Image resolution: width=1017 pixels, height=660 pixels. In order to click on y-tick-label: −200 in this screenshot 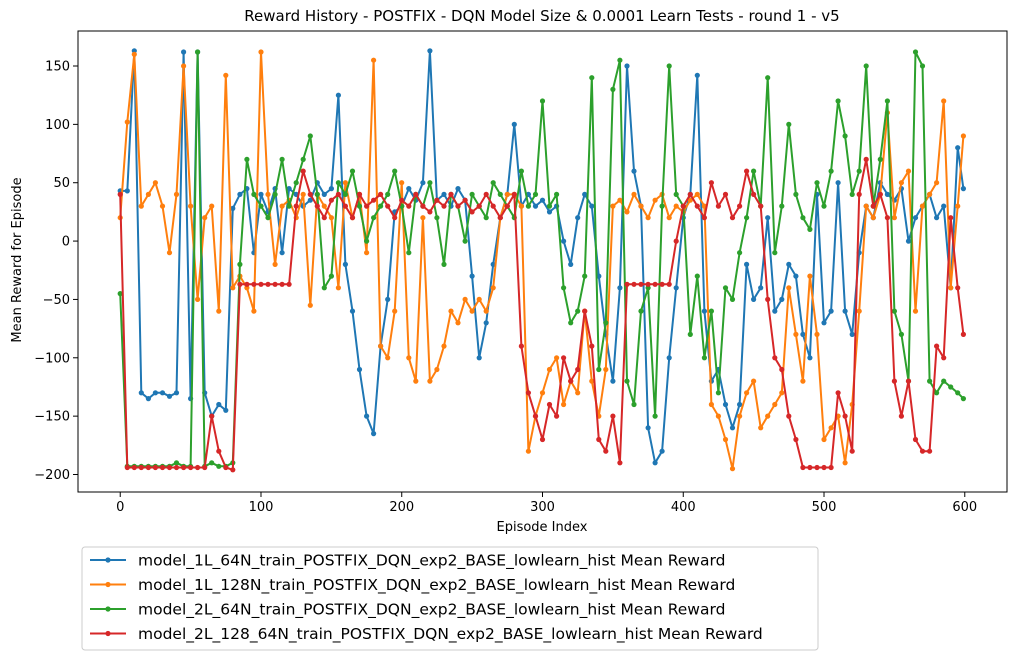, I will do `click(52, 475)`.